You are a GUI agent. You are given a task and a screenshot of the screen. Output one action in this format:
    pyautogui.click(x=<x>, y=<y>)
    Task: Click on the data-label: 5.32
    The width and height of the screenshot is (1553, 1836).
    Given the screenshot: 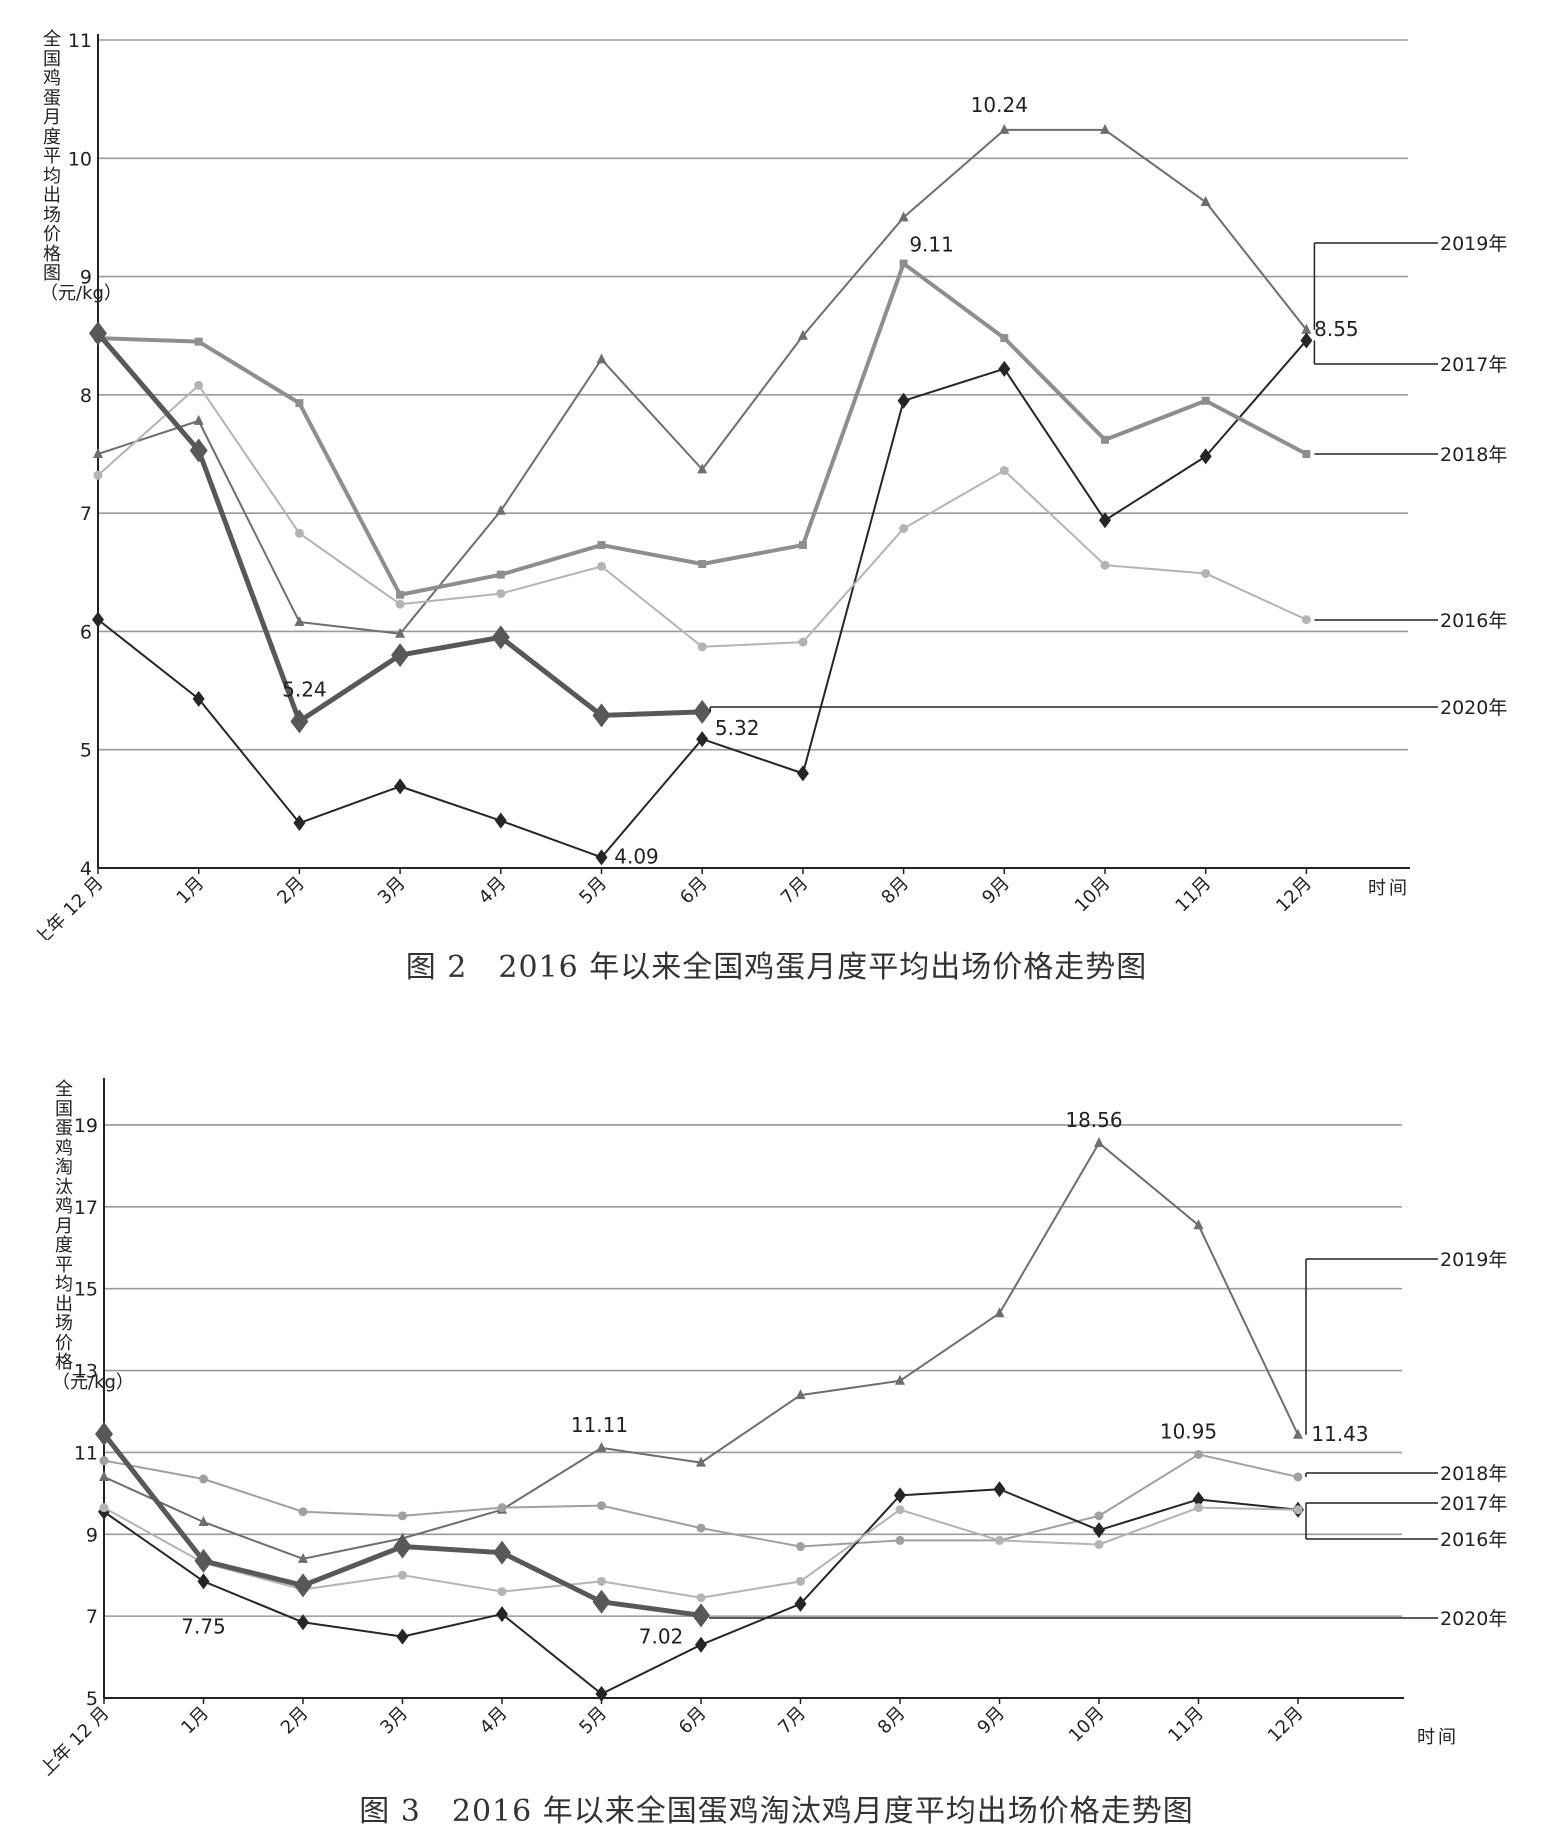 What is the action you would take?
    pyautogui.click(x=737, y=728)
    